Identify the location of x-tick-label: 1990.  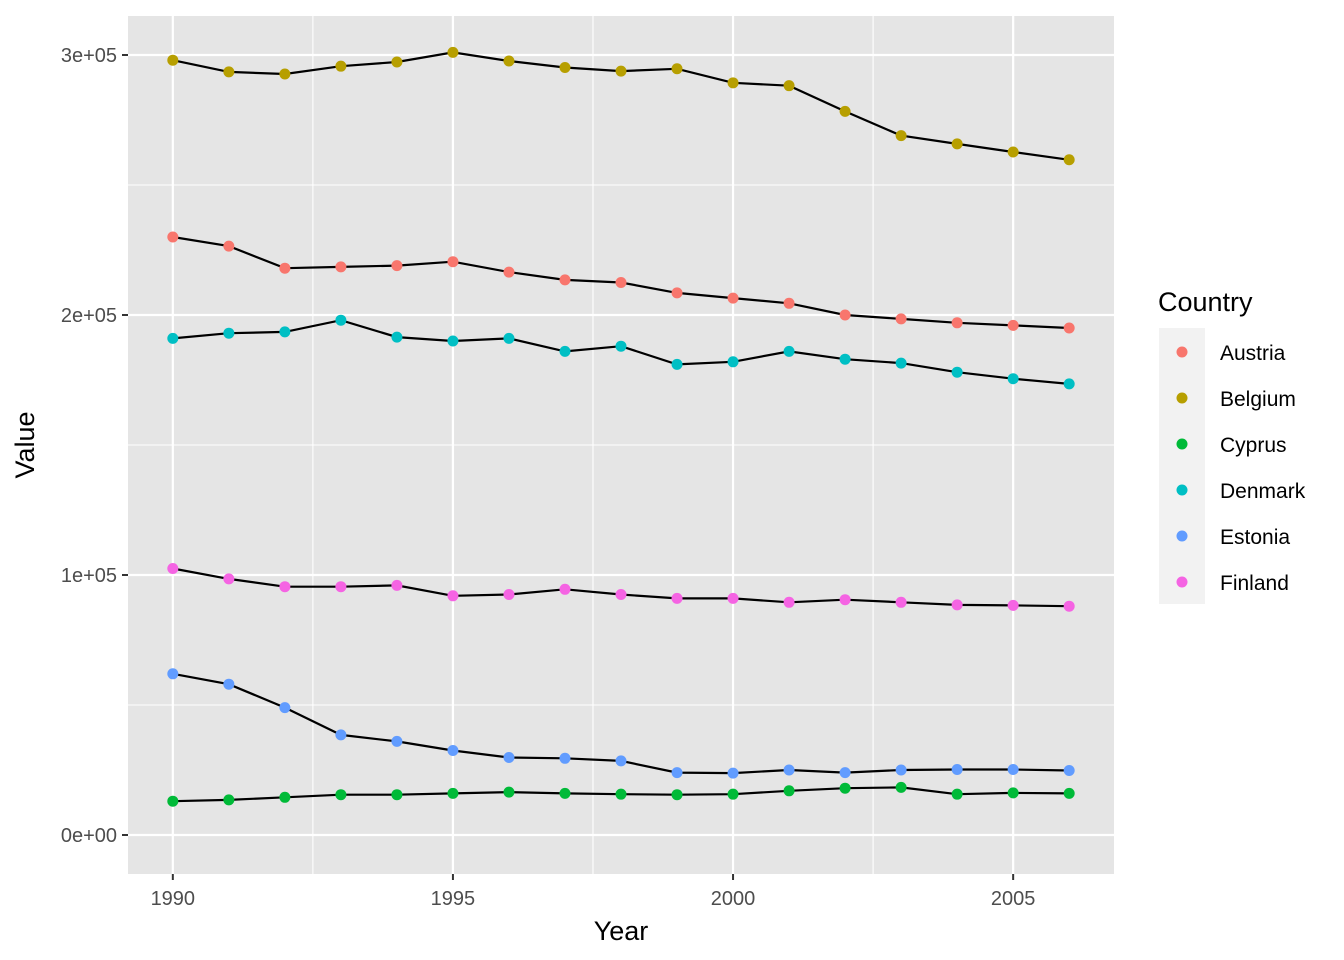
(173, 899).